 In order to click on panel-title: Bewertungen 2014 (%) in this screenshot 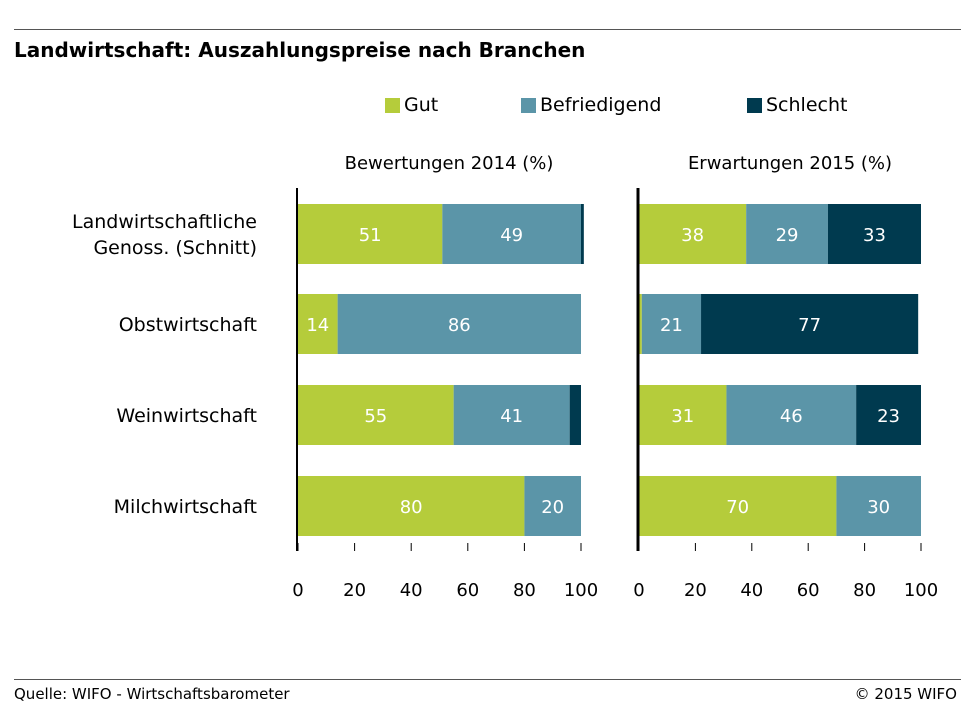, I will do `click(449, 163)`.